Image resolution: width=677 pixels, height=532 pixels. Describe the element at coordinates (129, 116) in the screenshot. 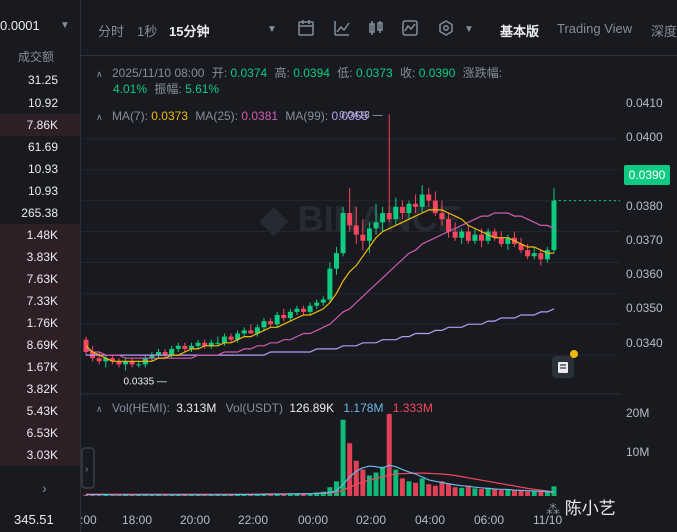

I see `ma7-label: MA(7):` at that location.